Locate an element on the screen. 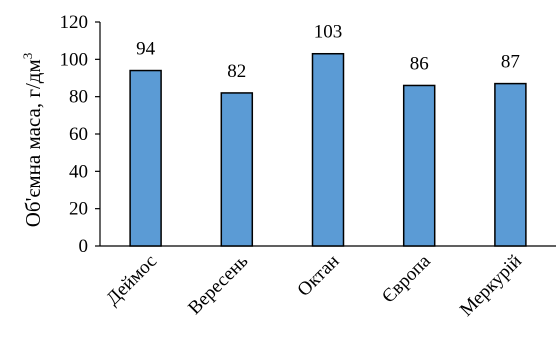 The width and height of the screenshot is (560, 342). y-tick-label: 120 is located at coordinates (74, 22).